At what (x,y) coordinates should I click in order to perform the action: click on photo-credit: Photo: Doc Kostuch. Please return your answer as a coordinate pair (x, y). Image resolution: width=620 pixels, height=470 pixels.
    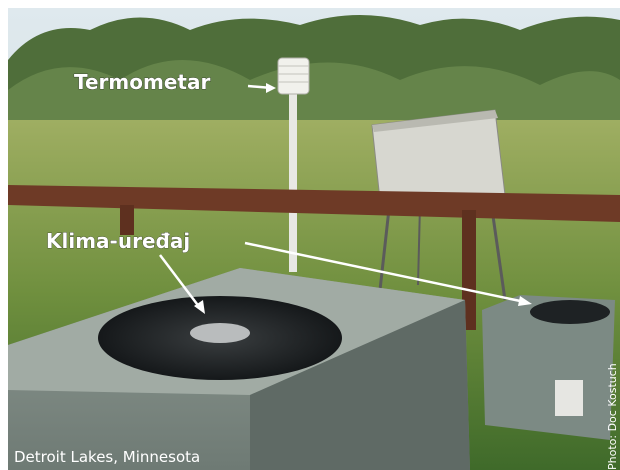
    Looking at the image, I should click on (612, 416).